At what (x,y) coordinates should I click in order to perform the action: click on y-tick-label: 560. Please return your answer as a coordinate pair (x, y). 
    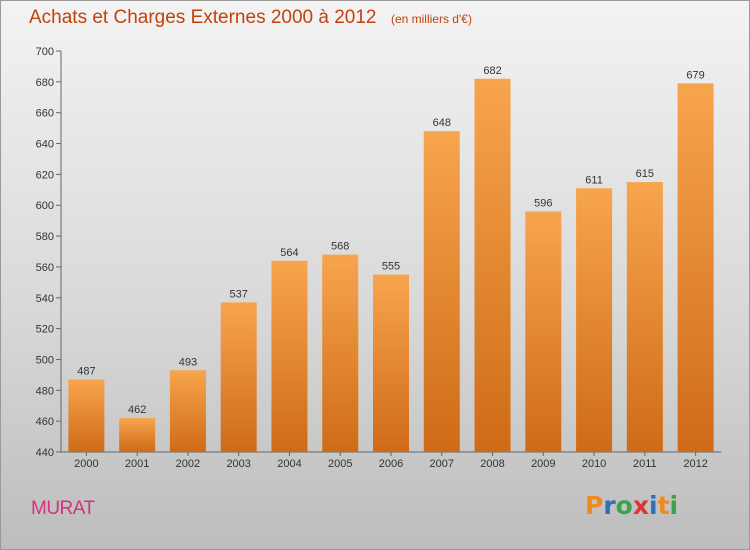
    Looking at the image, I should click on (45, 268).